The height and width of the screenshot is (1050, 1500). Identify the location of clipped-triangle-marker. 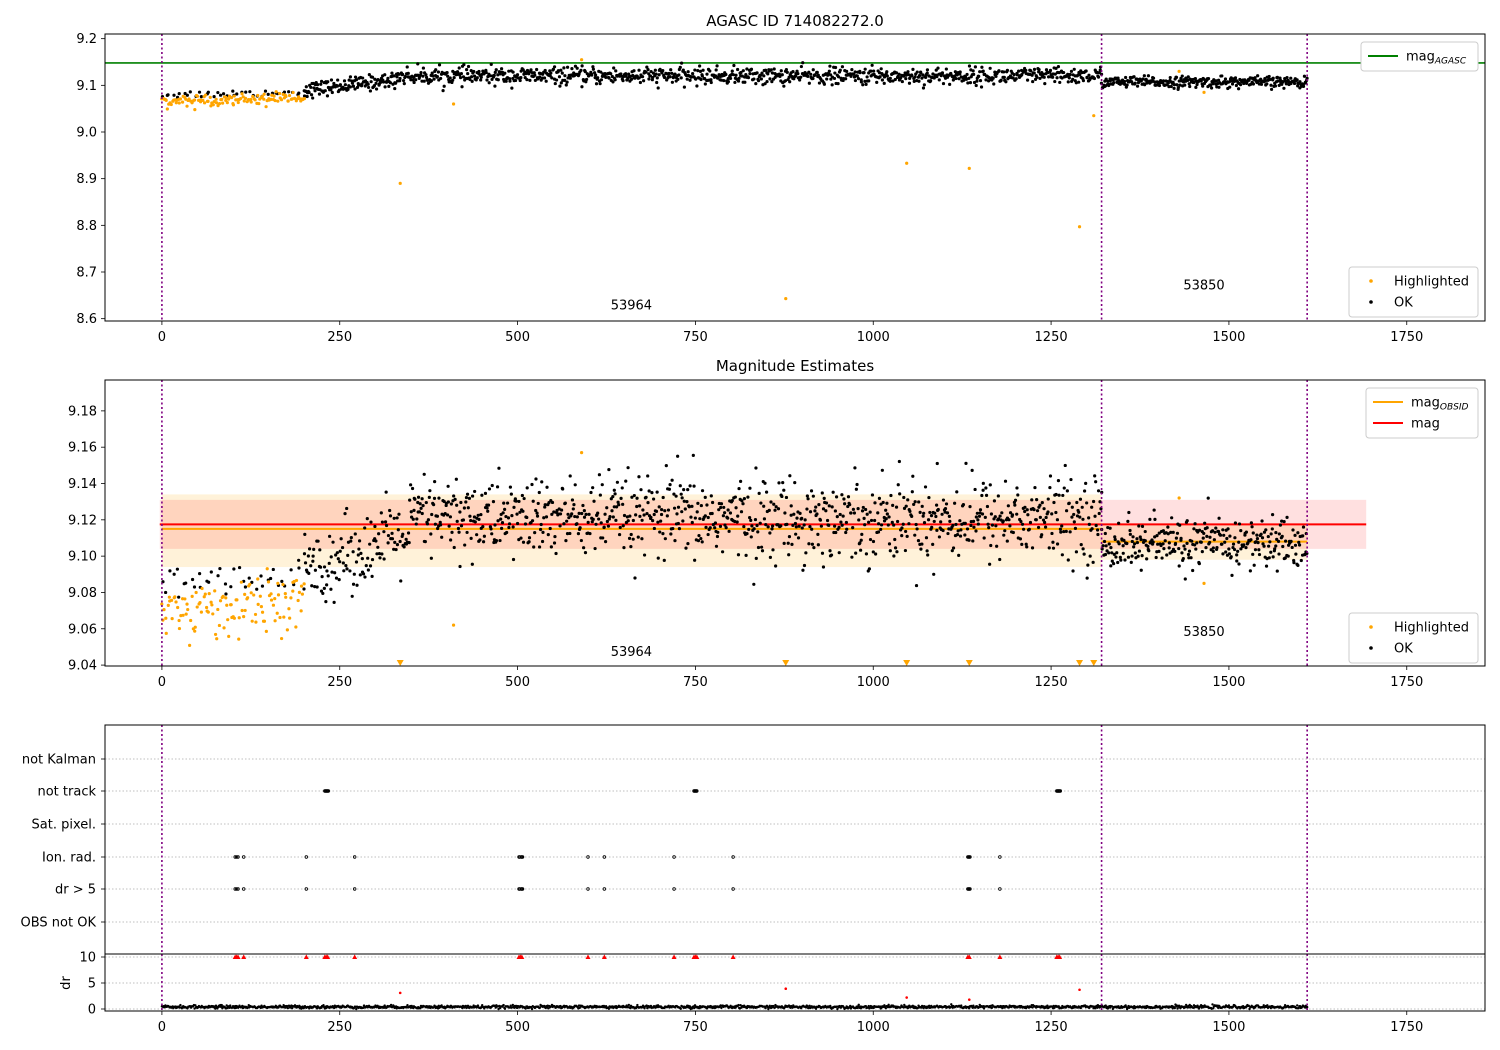
(786, 663).